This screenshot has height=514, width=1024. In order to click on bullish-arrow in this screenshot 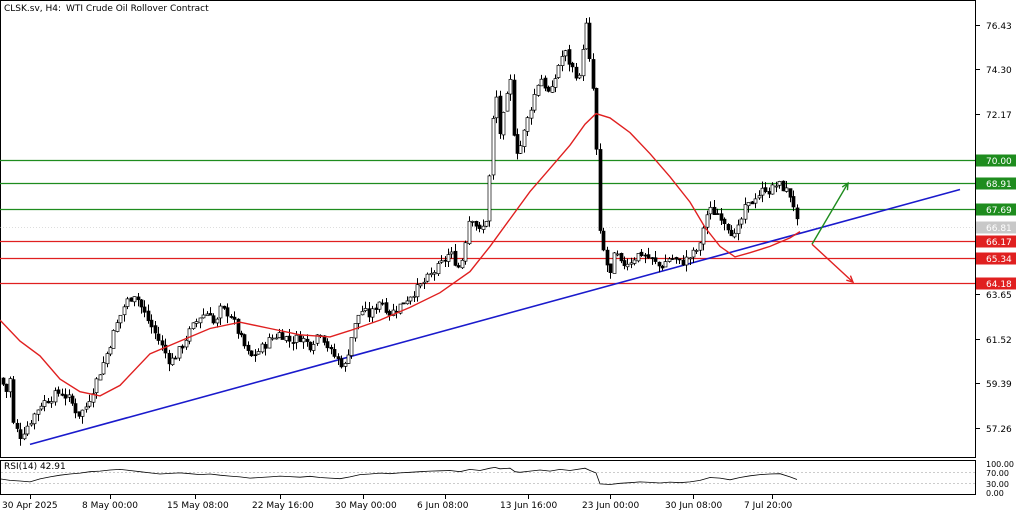, I will do `click(830, 213)`.